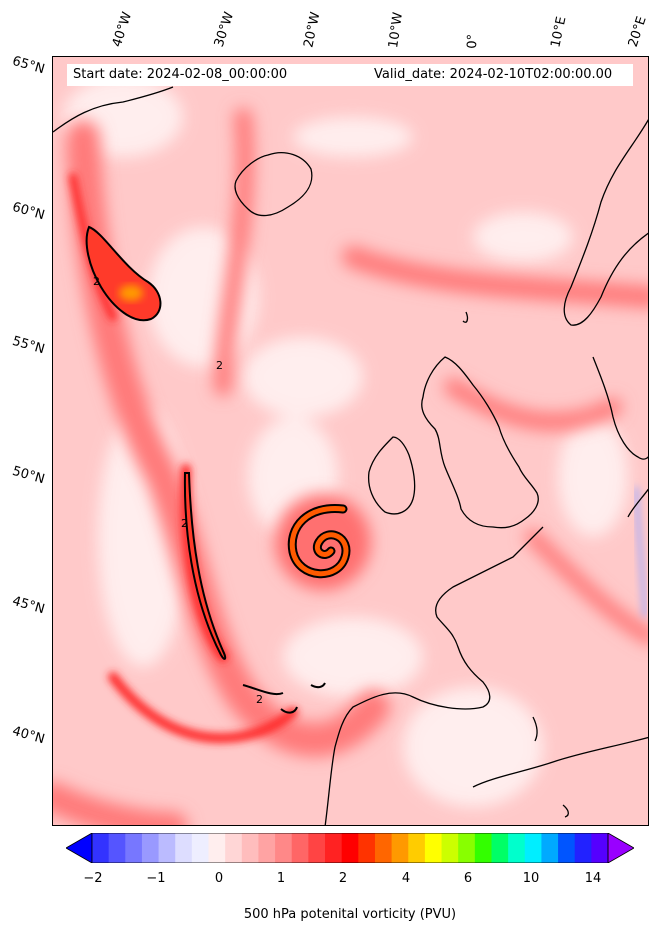  I want to click on lat-label-50n: 50°N, so click(28, 475).